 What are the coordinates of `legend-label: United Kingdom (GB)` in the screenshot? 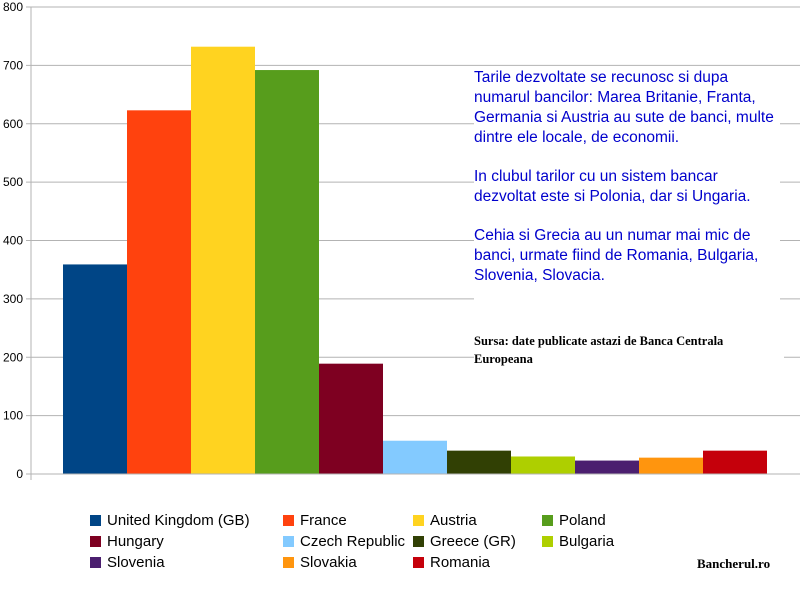 It's located at (178, 520).